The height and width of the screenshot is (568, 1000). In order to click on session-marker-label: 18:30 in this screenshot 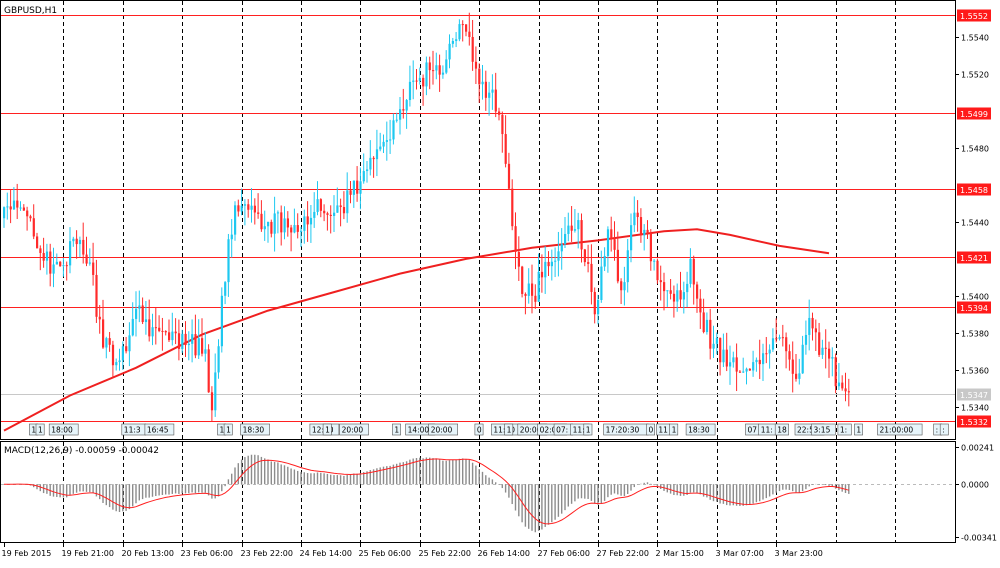, I will do `click(254, 430)`.